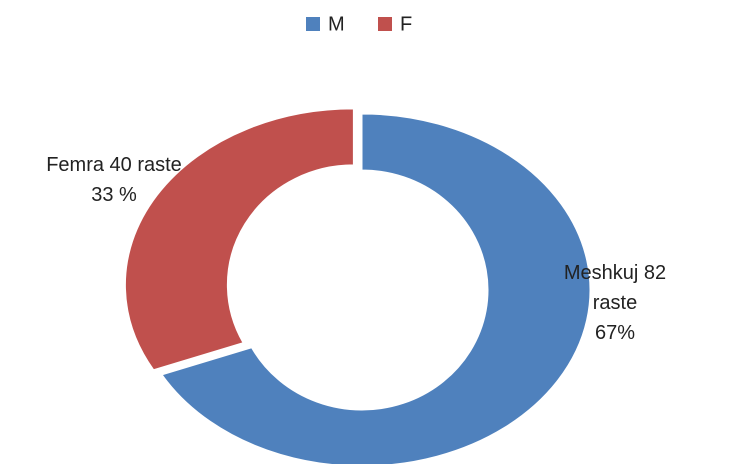 The height and width of the screenshot is (464, 738). Describe the element at coordinates (406, 24) in the screenshot. I see `legend-label: F` at that location.